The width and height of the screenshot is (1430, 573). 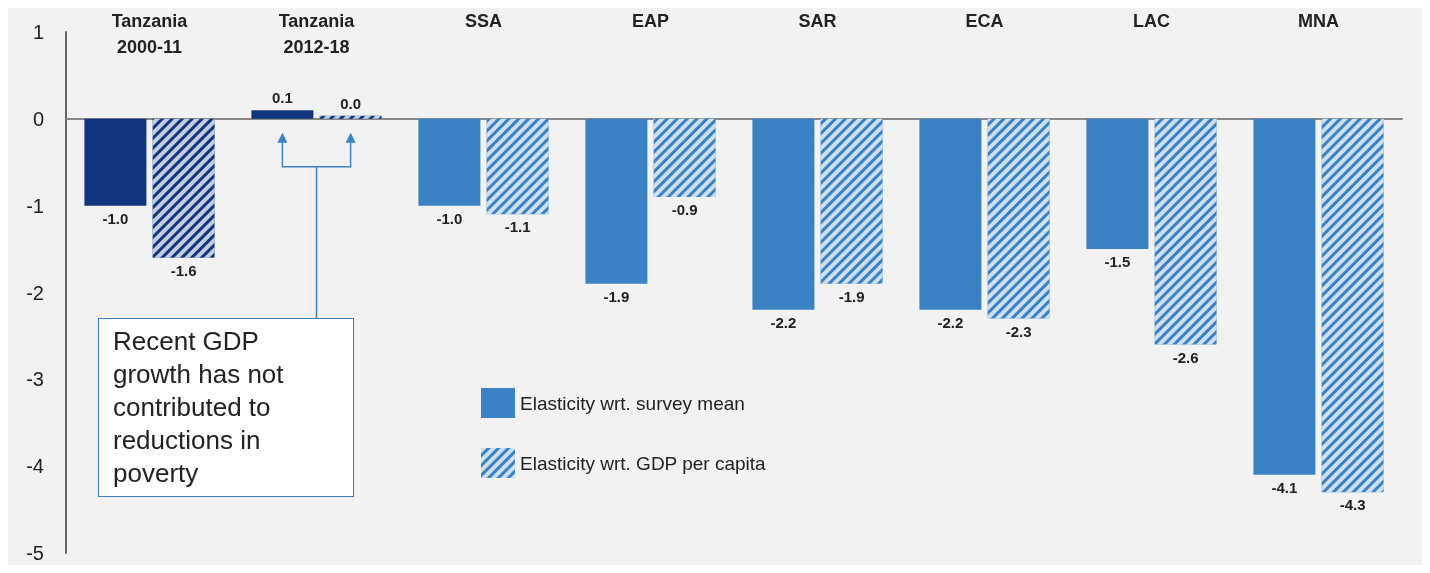 I want to click on y-tick-label: -3, so click(x=35, y=379).